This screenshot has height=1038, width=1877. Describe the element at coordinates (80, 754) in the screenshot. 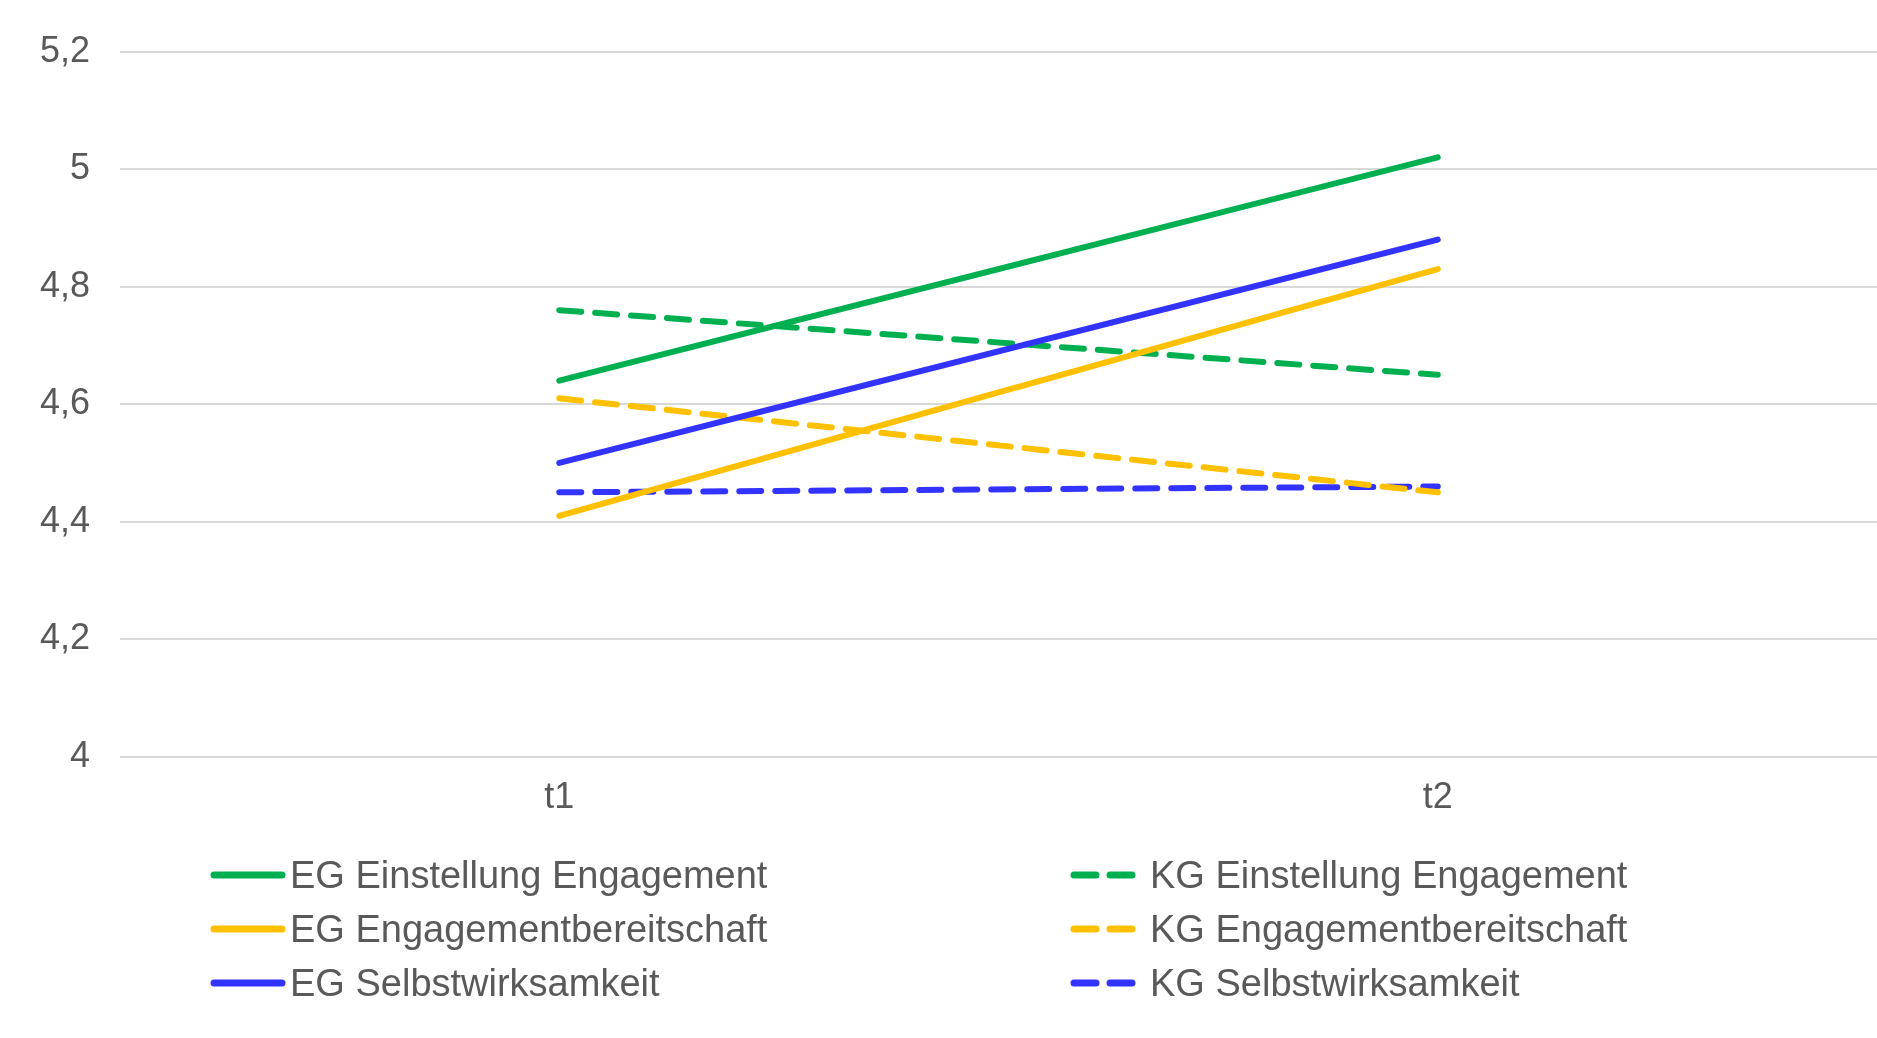

I see `y-tick-label: 4` at that location.